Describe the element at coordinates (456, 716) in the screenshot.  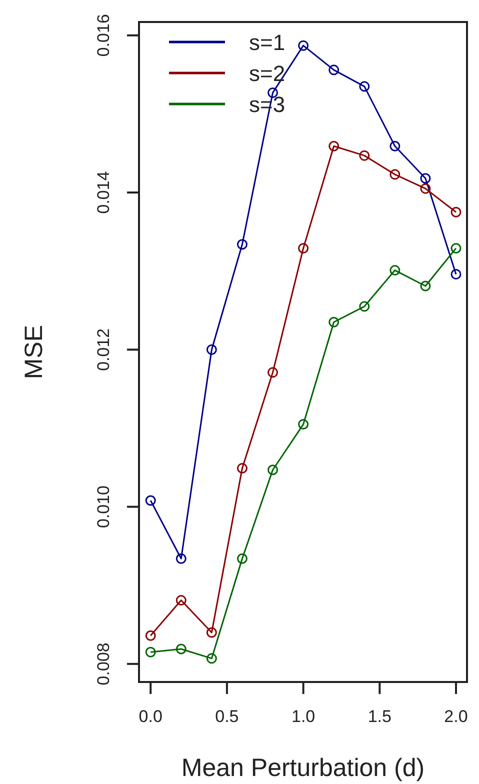
I see `x-tick-label: 2.0` at that location.